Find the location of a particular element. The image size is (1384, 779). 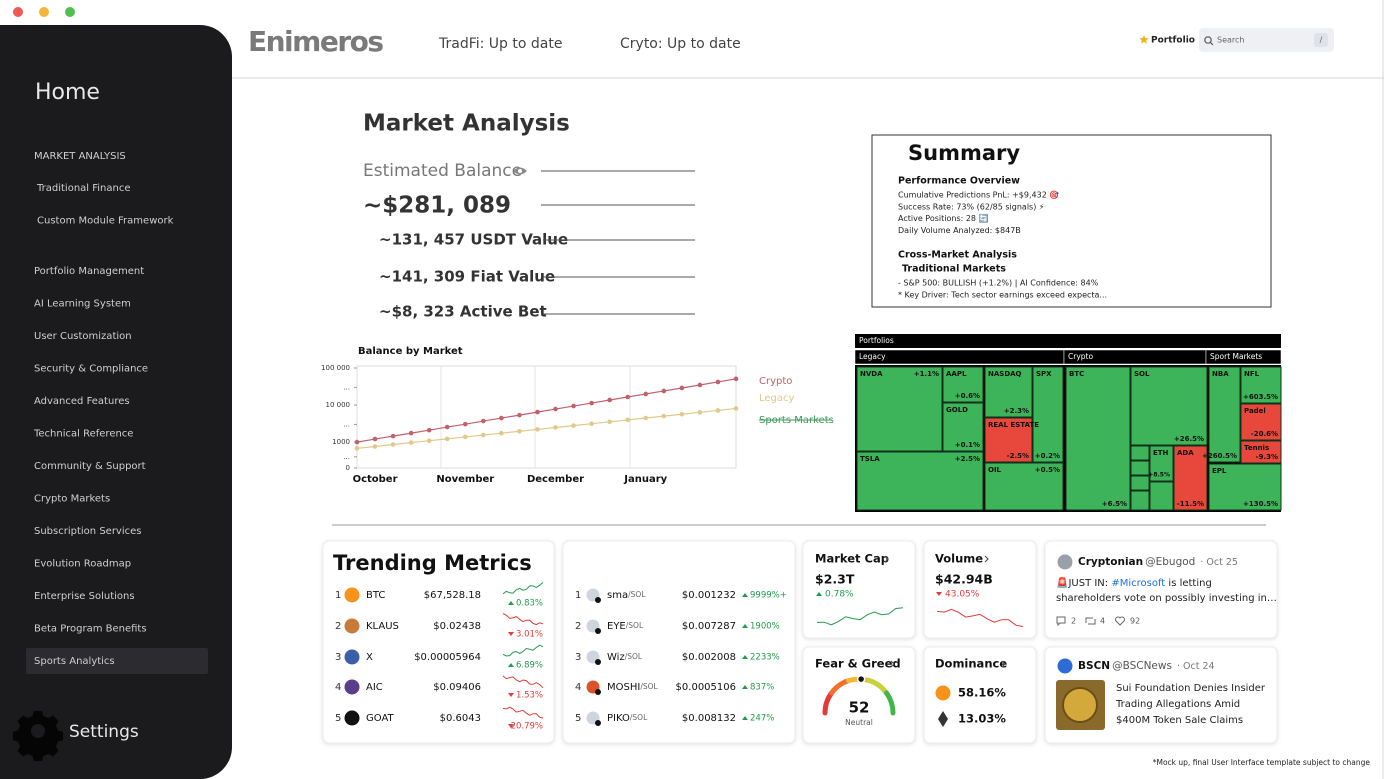

minimize-button is located at coordinates (44, 12).